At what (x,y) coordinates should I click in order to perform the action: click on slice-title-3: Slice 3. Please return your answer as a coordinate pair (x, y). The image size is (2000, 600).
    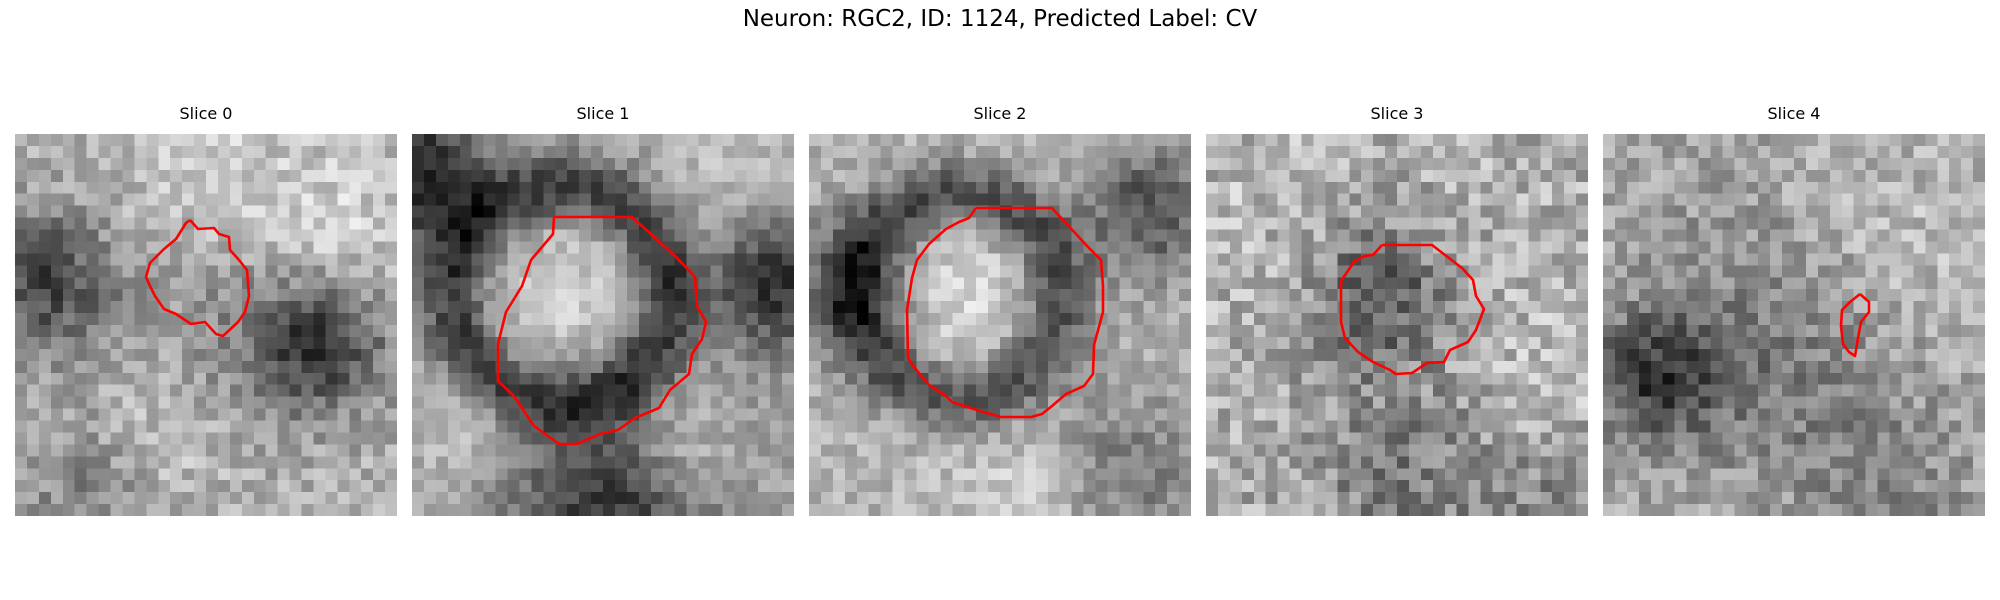
    Looking at the image, I should click on (1397, 113).